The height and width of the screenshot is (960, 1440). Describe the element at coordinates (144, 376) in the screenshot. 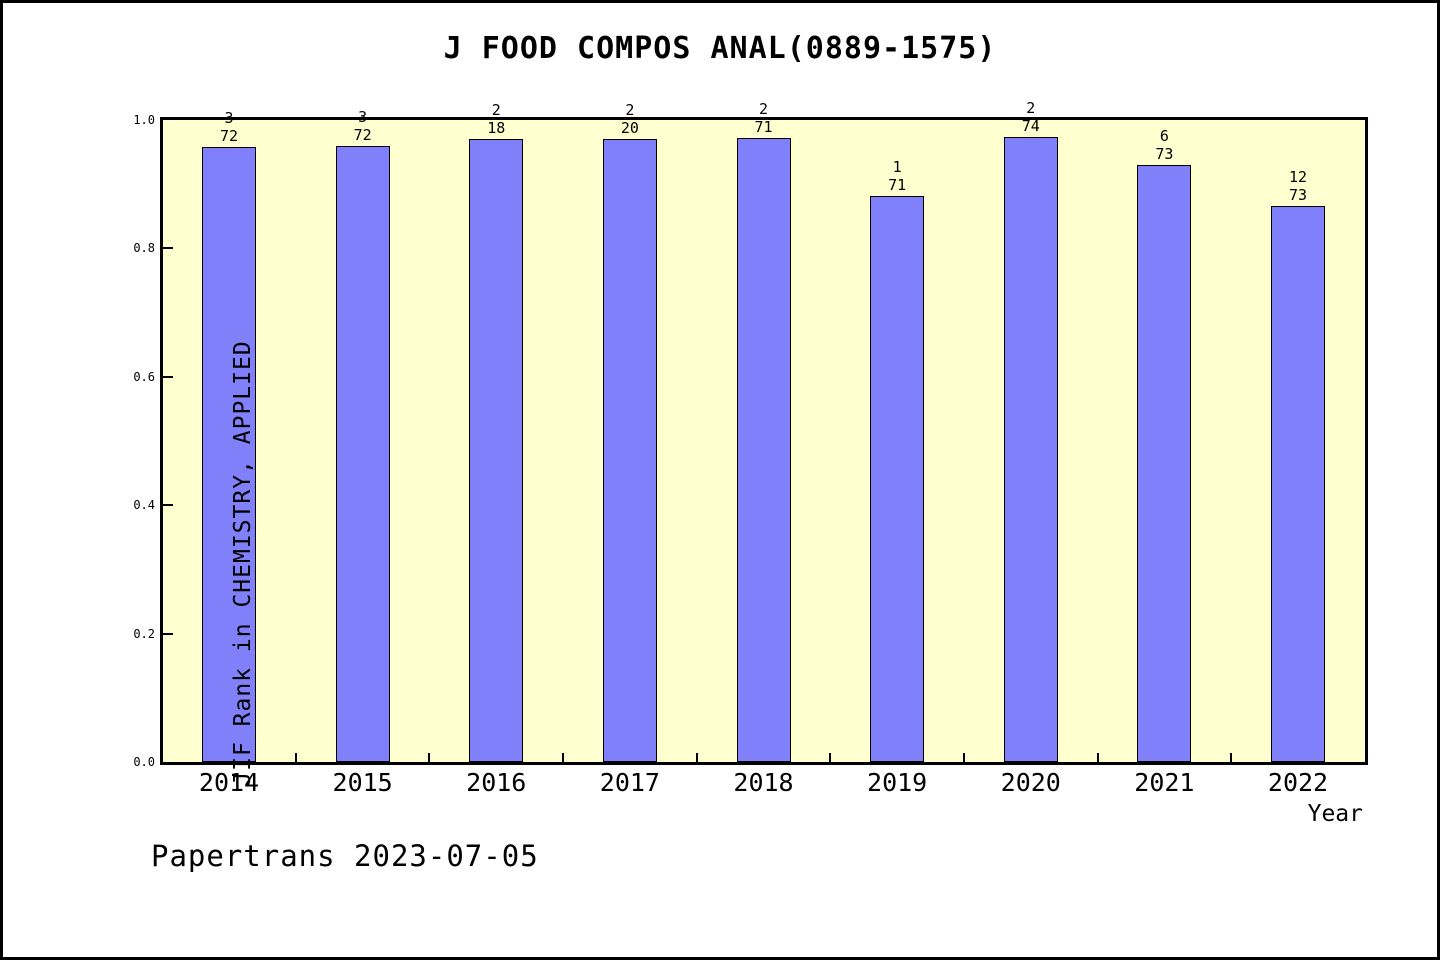

I see `y-tick-label-0.6: 0.6` at that location.